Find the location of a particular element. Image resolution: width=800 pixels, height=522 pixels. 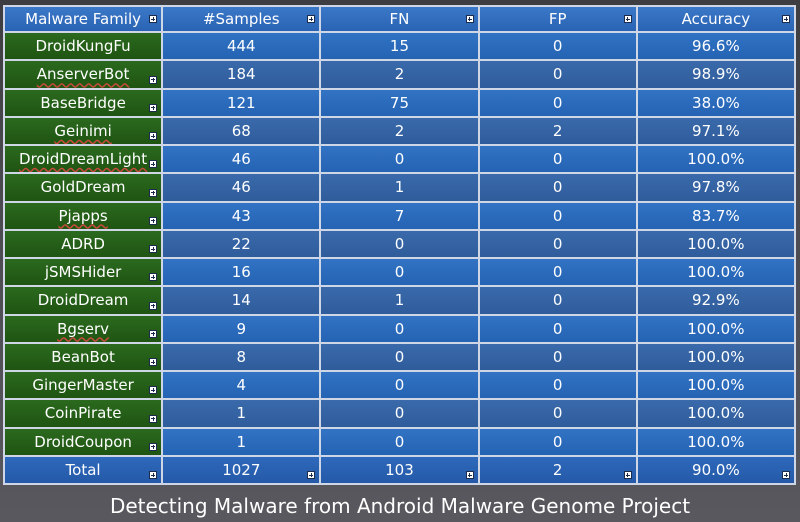

column-header-samples: #Samples is located at coordinates (241, 19).